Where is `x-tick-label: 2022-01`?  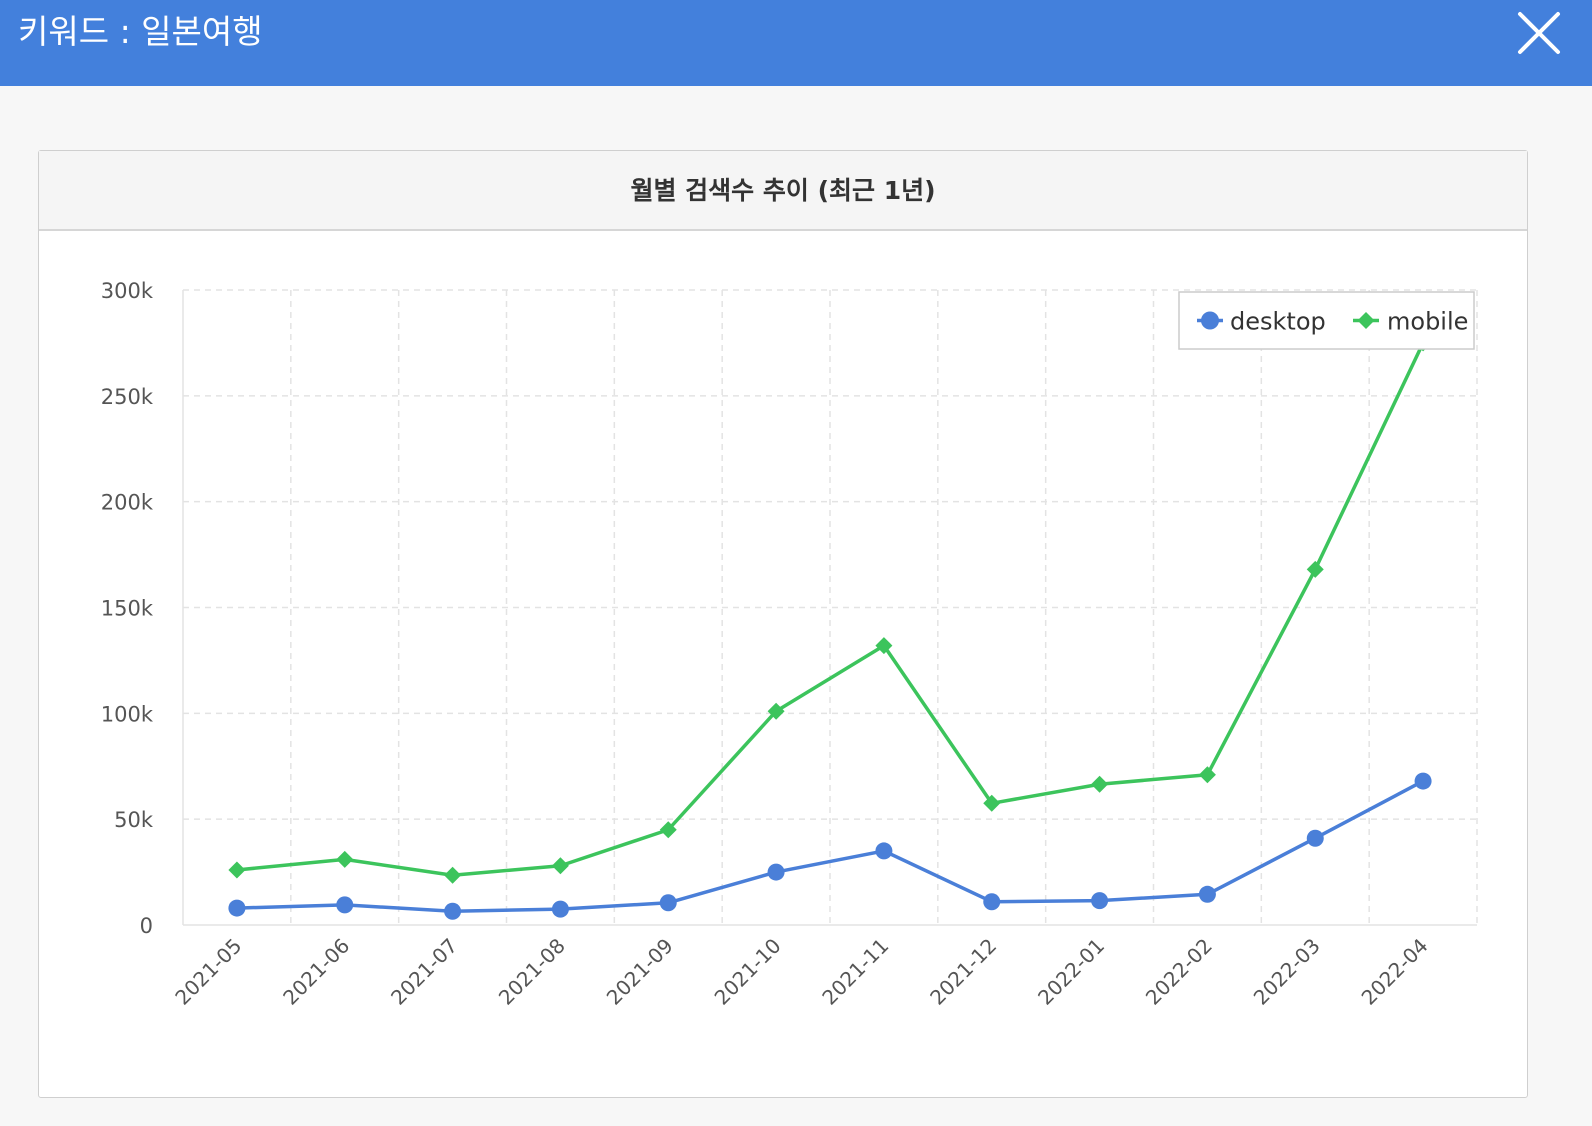
x-tick-label: 2022-01 is located at coordinates (1071, 972).